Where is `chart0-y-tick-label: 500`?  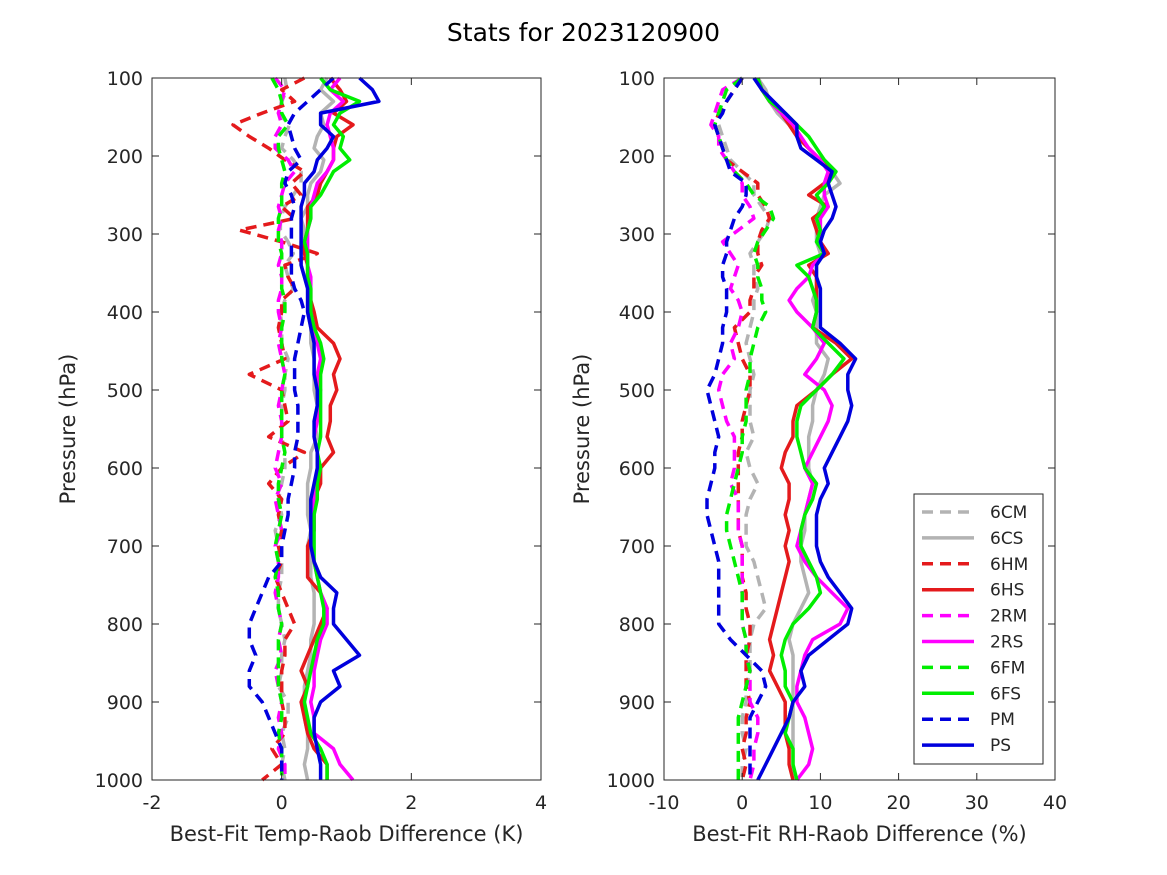
chart0-y-tick-label: 500 is located at coordinates (125, 391).